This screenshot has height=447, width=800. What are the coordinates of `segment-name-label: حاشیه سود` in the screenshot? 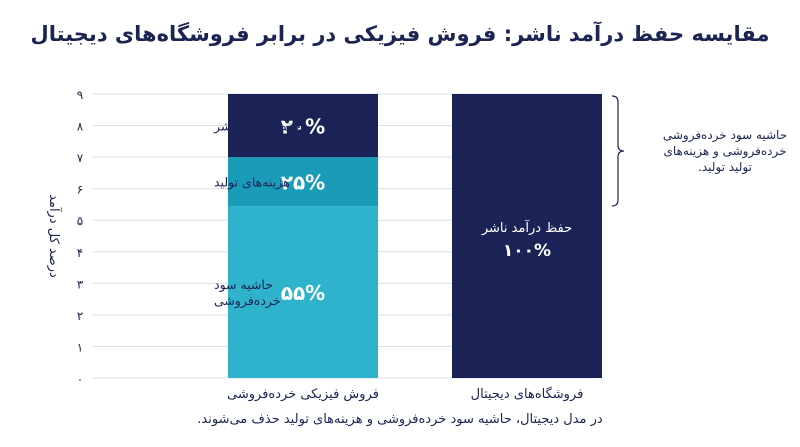 It's located at (243, 285).